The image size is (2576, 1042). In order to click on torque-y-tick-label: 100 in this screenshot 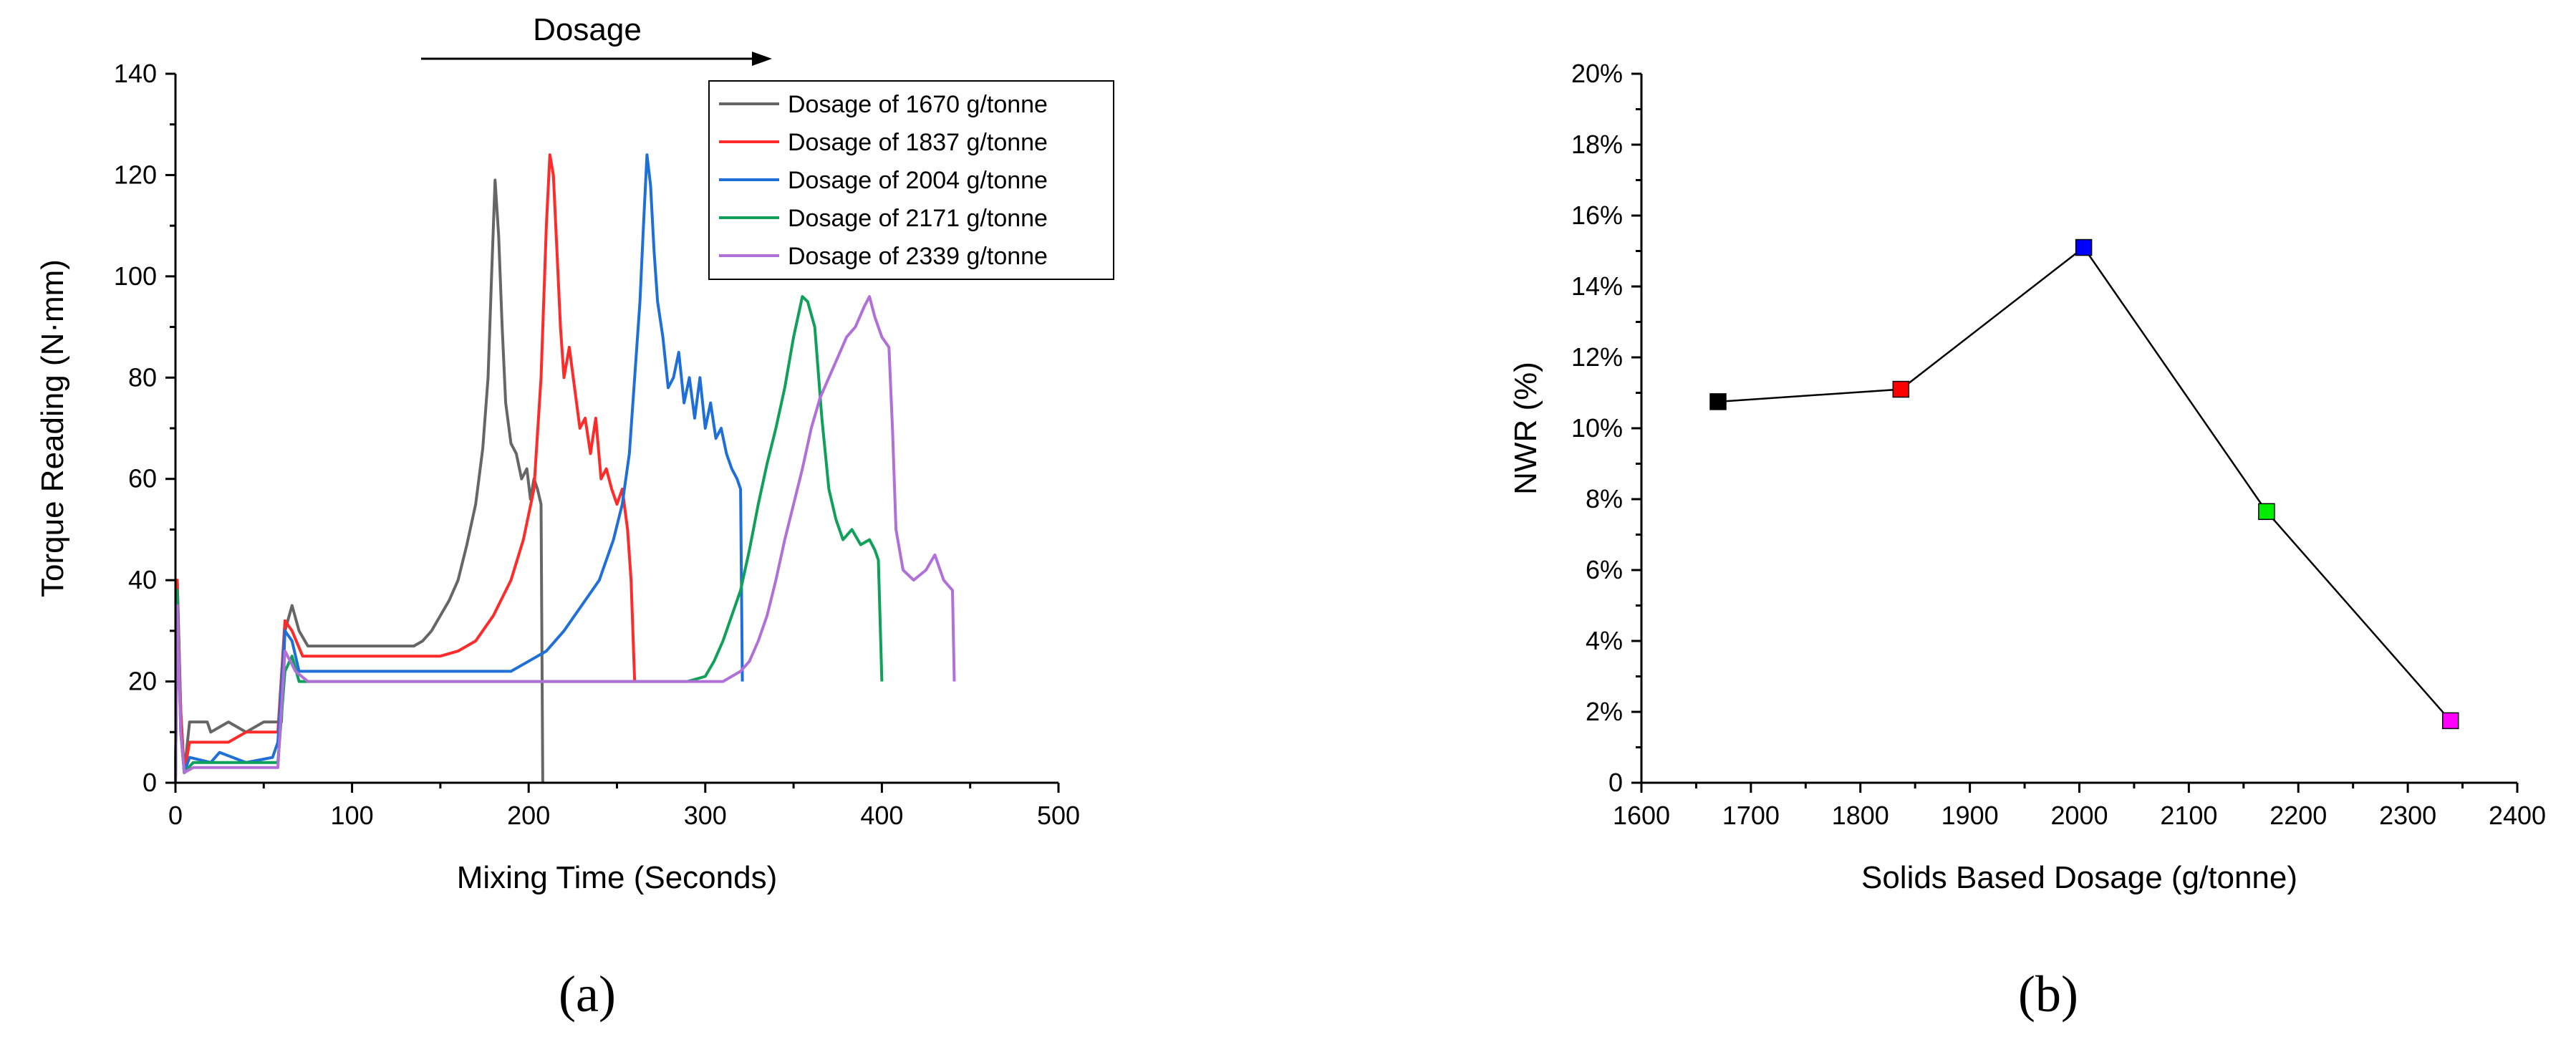, I will do `click(135, 276)`.